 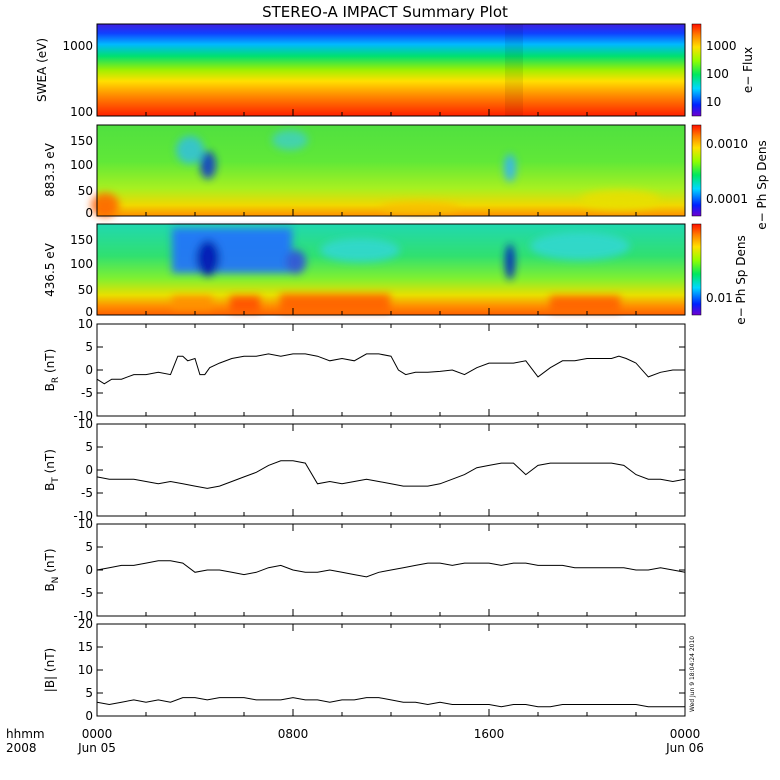 What do you see at coordinates (42, 70) in the screenshot?
I see `swea-ylabel: SWEA (eV)` at bounding box center [42, 70].